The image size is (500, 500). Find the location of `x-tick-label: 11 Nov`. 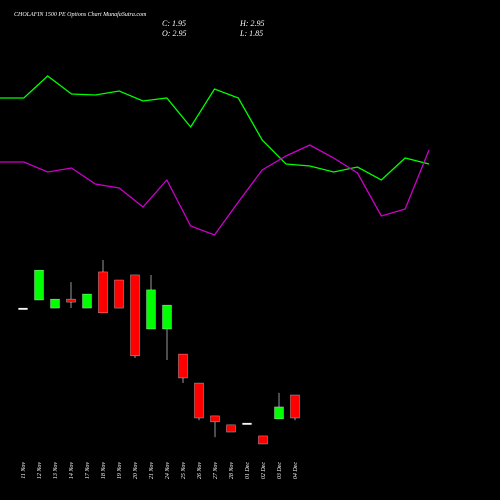

x-tick-label: 11 Nov is located at coordinates (24, 470).